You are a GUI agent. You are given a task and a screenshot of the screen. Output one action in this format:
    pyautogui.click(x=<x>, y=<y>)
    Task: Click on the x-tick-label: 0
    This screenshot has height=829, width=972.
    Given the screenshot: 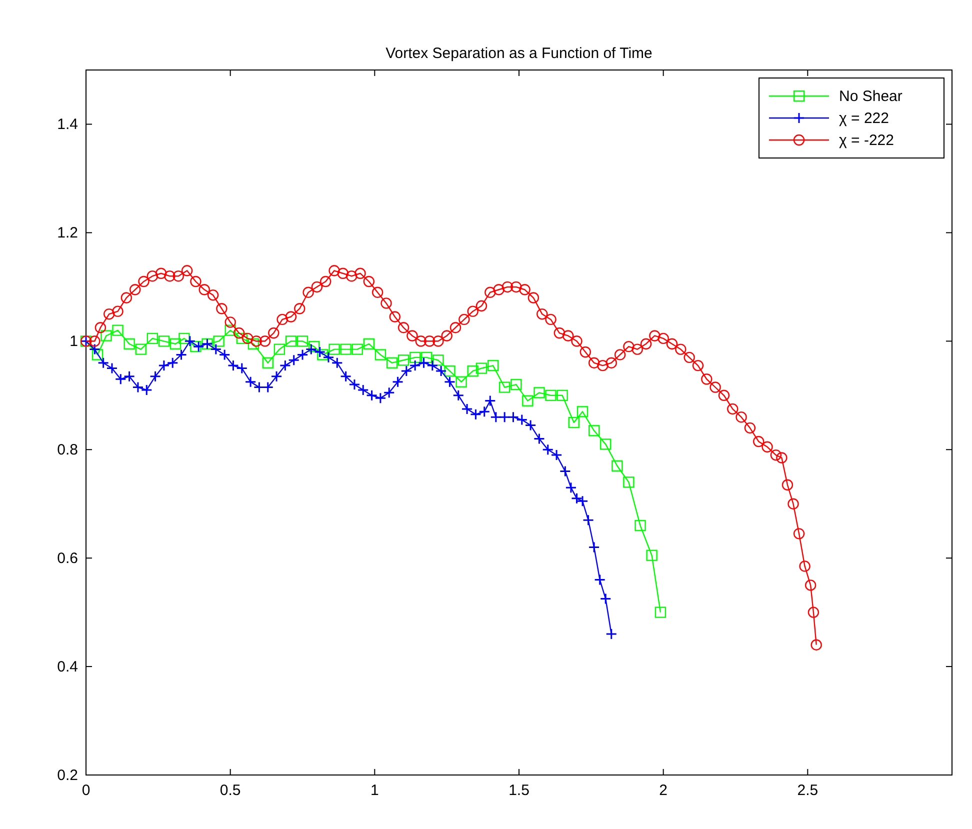 What is the action you would take?
    pyautogui.click(x=86, y=790)
    